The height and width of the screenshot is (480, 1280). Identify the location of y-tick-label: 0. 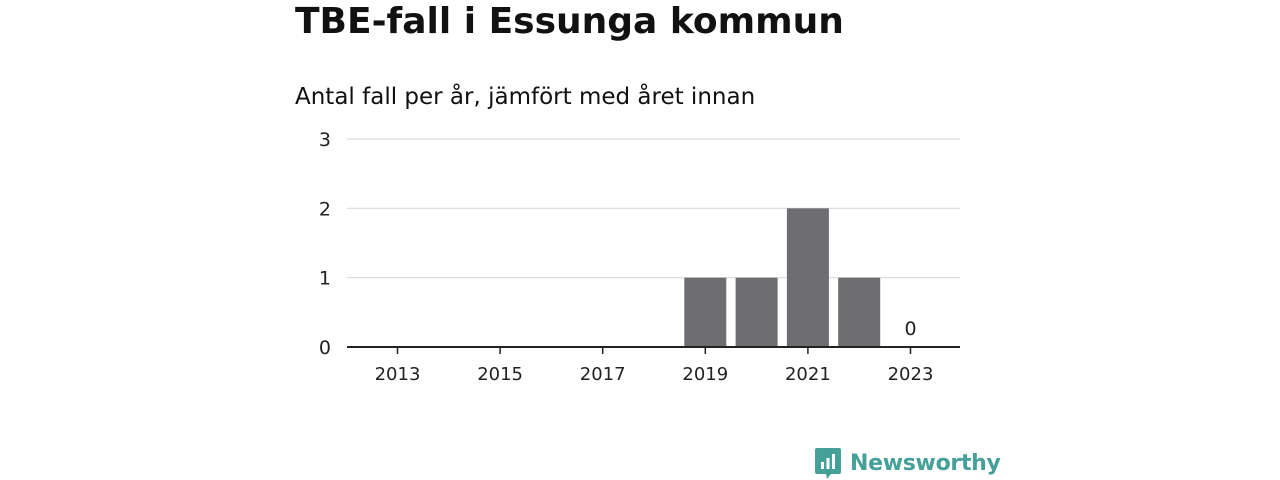
(325, 348).